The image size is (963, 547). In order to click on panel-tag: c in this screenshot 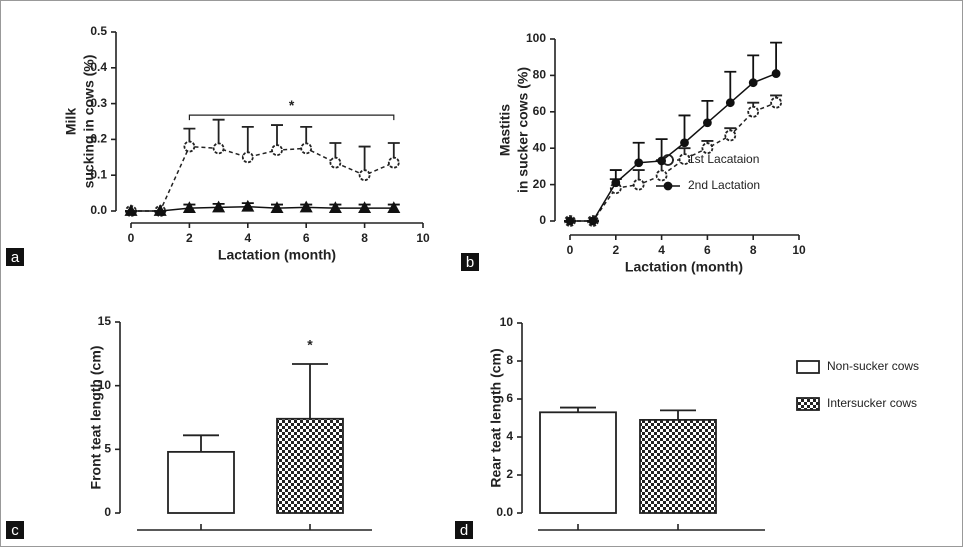, I will do `click(15, 530)`.